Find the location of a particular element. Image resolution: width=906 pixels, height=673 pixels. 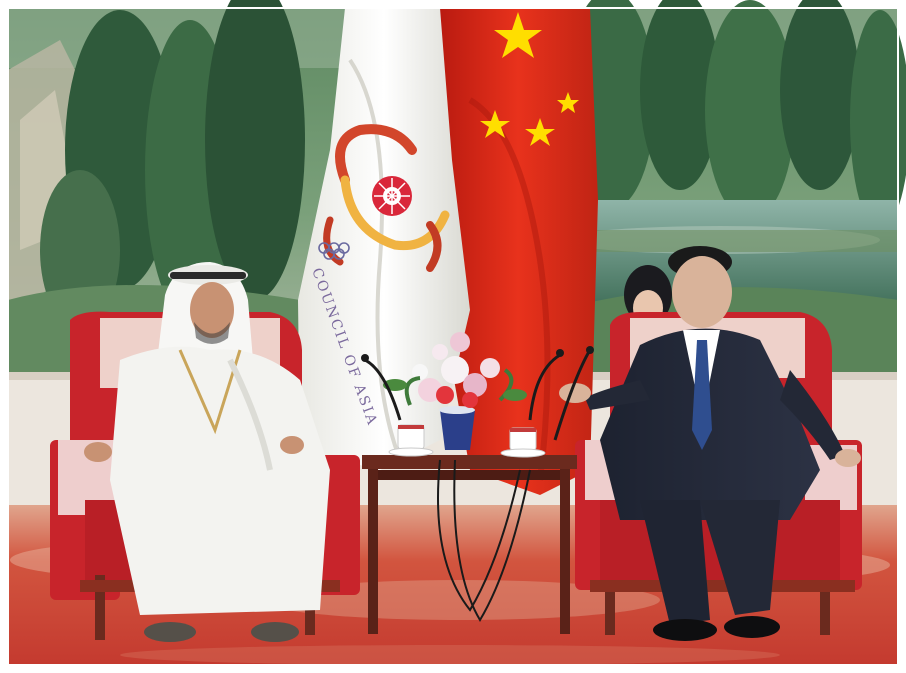

oca-flag: COUNCIL OF ASIA is located at coordinates (384, 239).